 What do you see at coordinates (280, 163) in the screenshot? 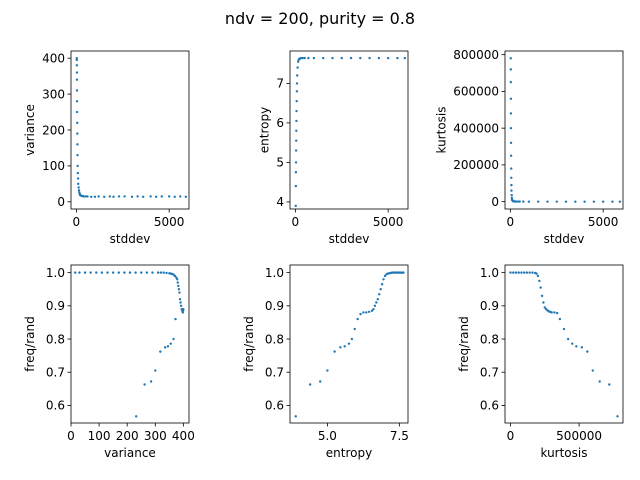
I see `y-tick-label: 5` at bounding box center [280, 163].